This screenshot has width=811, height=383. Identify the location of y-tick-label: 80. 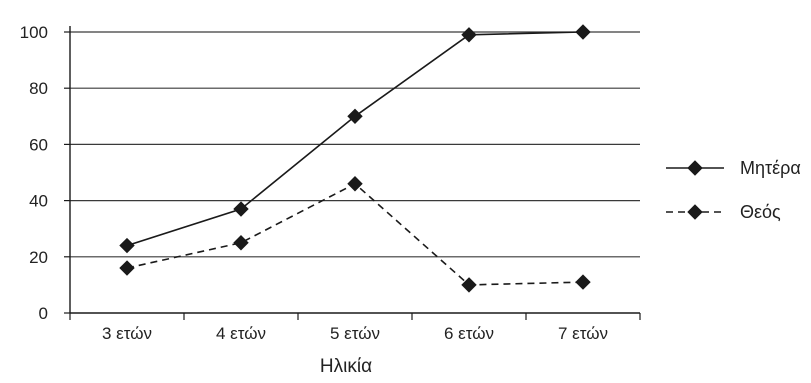
(38, 88).